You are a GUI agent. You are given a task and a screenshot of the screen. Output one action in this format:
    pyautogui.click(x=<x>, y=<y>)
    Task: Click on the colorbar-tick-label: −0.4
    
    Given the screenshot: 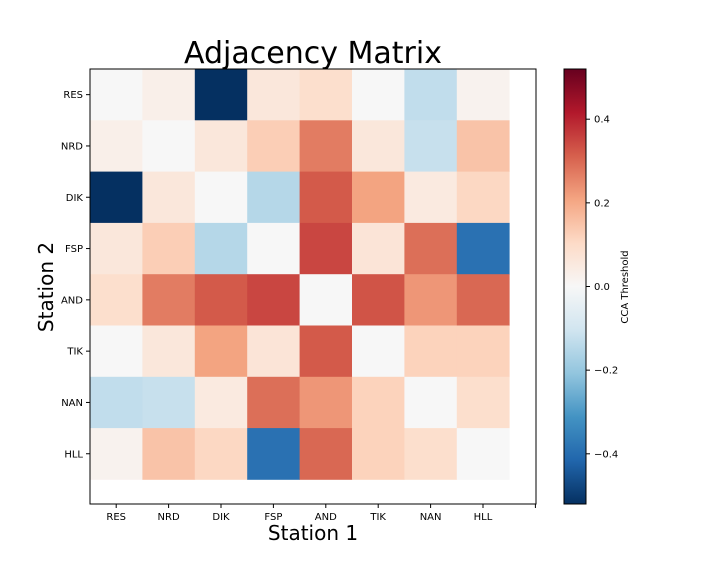 What is the action you would take?
    pyautogui.click(x=606, y=454)
    